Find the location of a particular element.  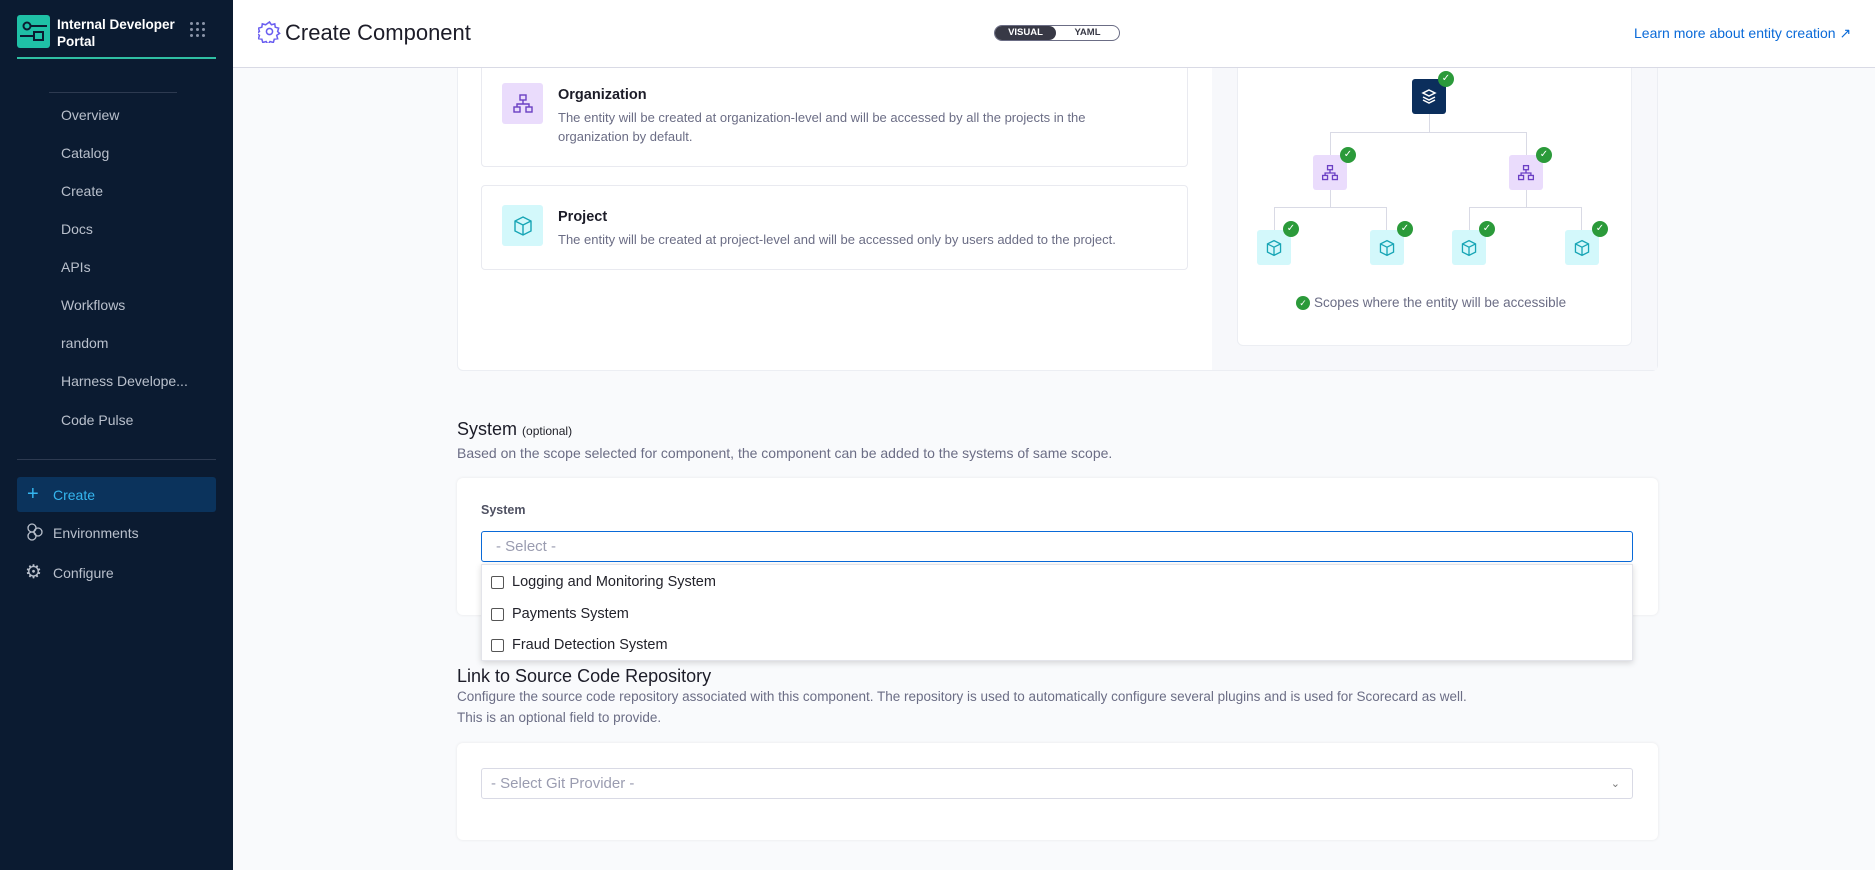

sidebar-item-overview: Overview is located at coordinates (90, 115).